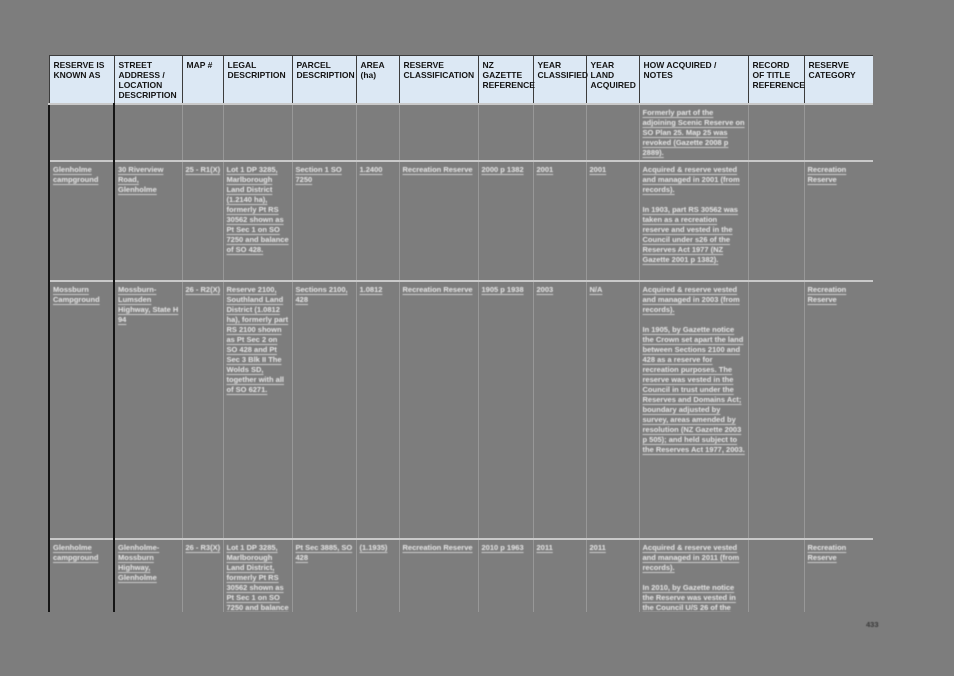 Image resolution: width=954 pixels, height=676 pixels. I want to click on cell-gazette, so click(505, 132).